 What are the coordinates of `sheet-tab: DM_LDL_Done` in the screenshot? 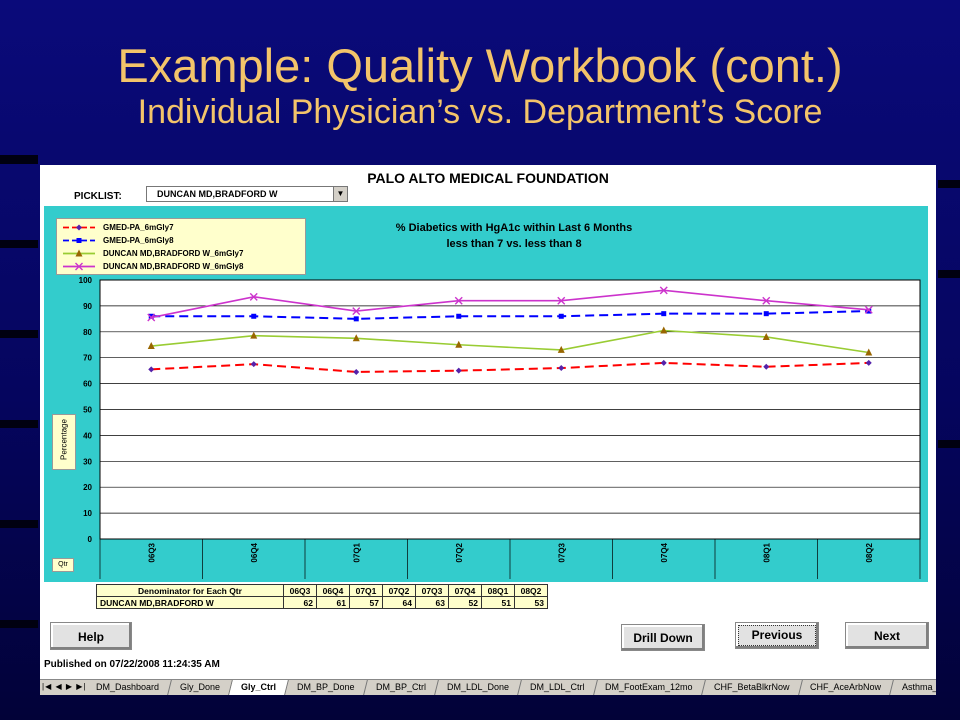 It's located at (478, 687).